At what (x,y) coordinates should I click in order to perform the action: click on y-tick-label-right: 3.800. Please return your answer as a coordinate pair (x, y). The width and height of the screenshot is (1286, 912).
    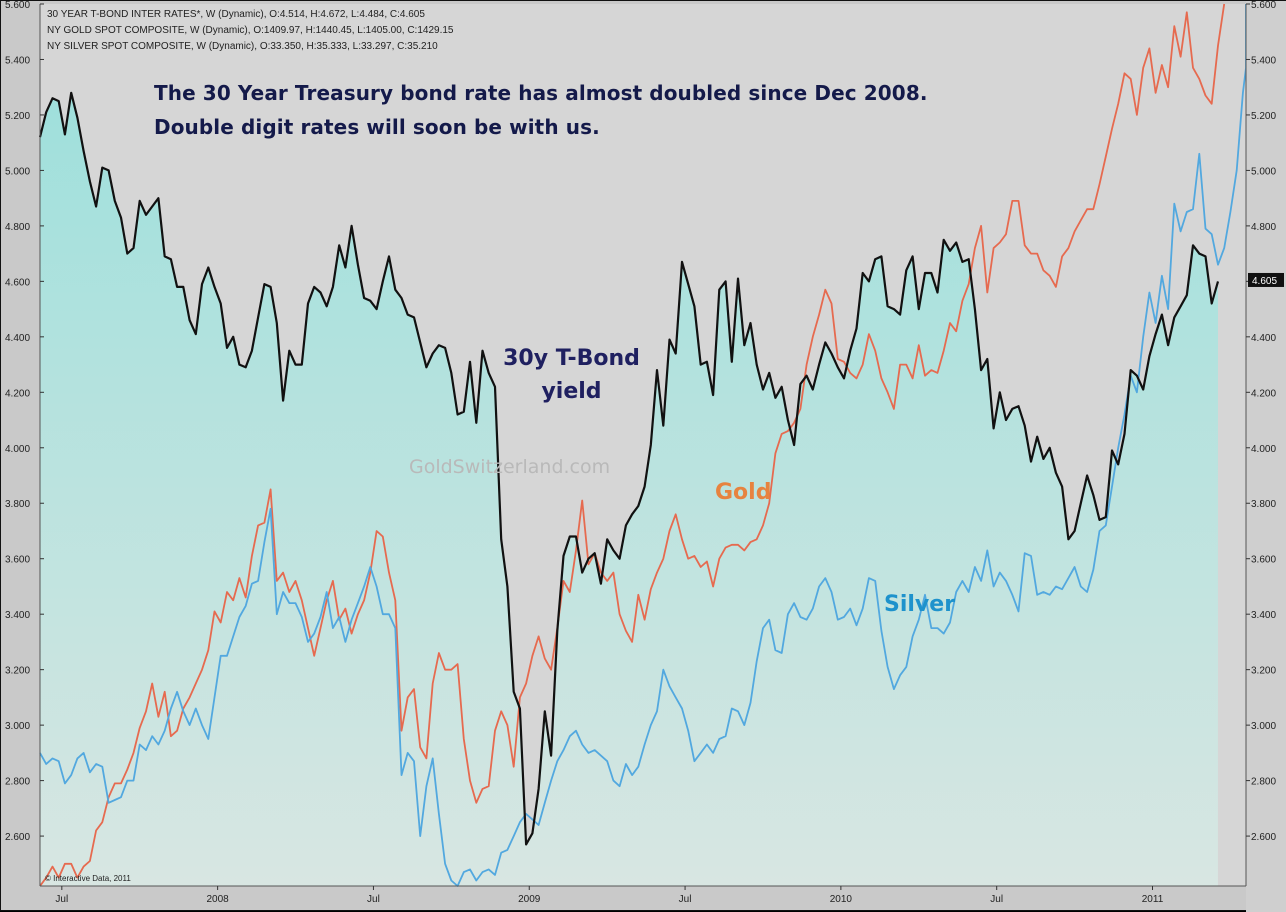
    Looking at the image, I should click on (1263, 504).